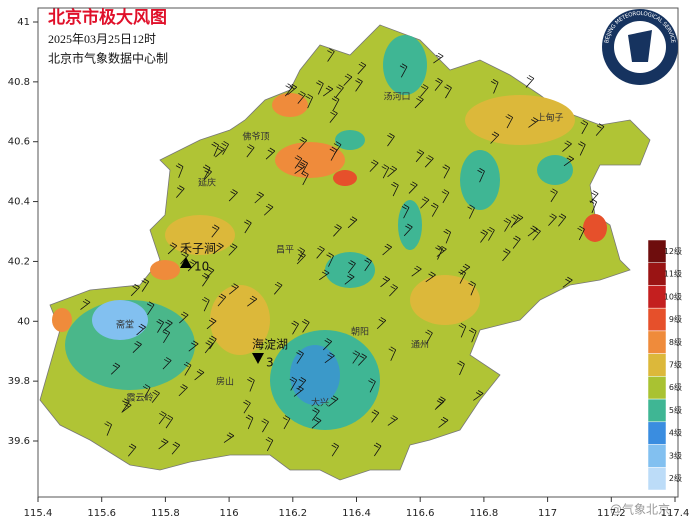  Describe the element at coordinates (640, 509) in the screenshot. I see `watermark: @气象北京` at that location.